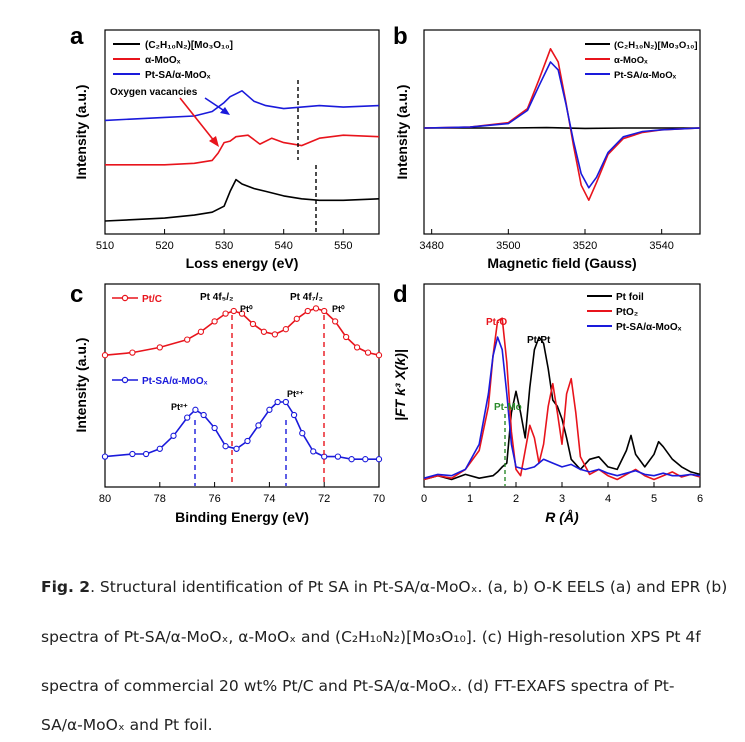 This screenshot has width=745, height=742. Describe the element at coordinates (284, 246) in the screenshot. I see `panel-a-tick-label: 540` at that location.